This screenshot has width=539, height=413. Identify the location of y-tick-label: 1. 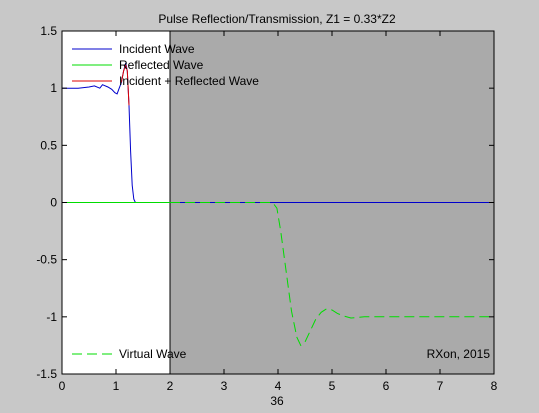
(53, 88).